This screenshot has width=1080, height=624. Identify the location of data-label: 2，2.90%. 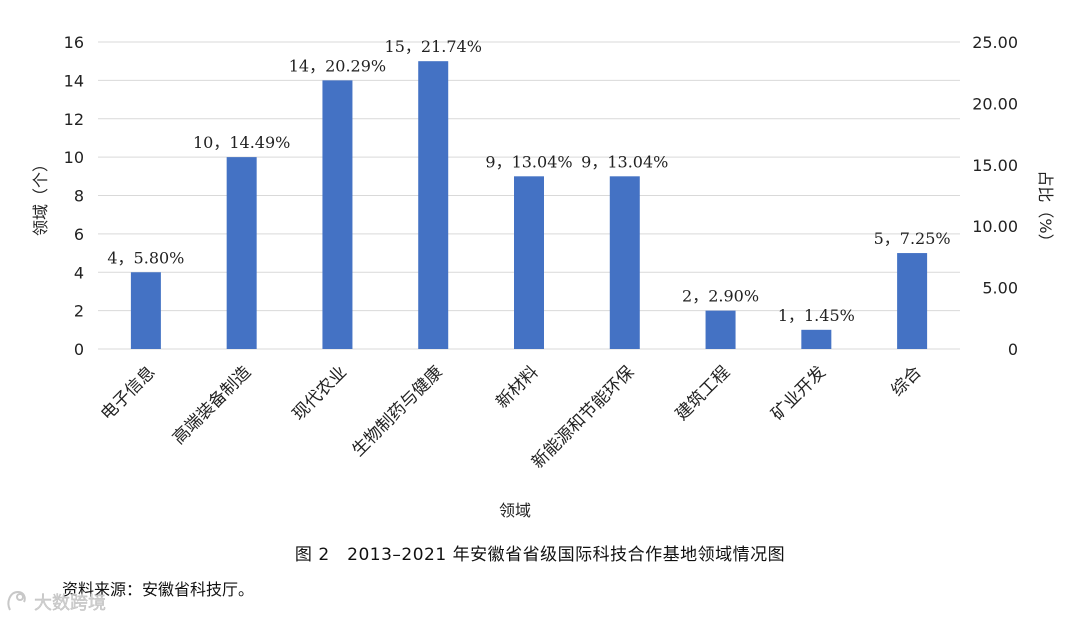
(720, 296).